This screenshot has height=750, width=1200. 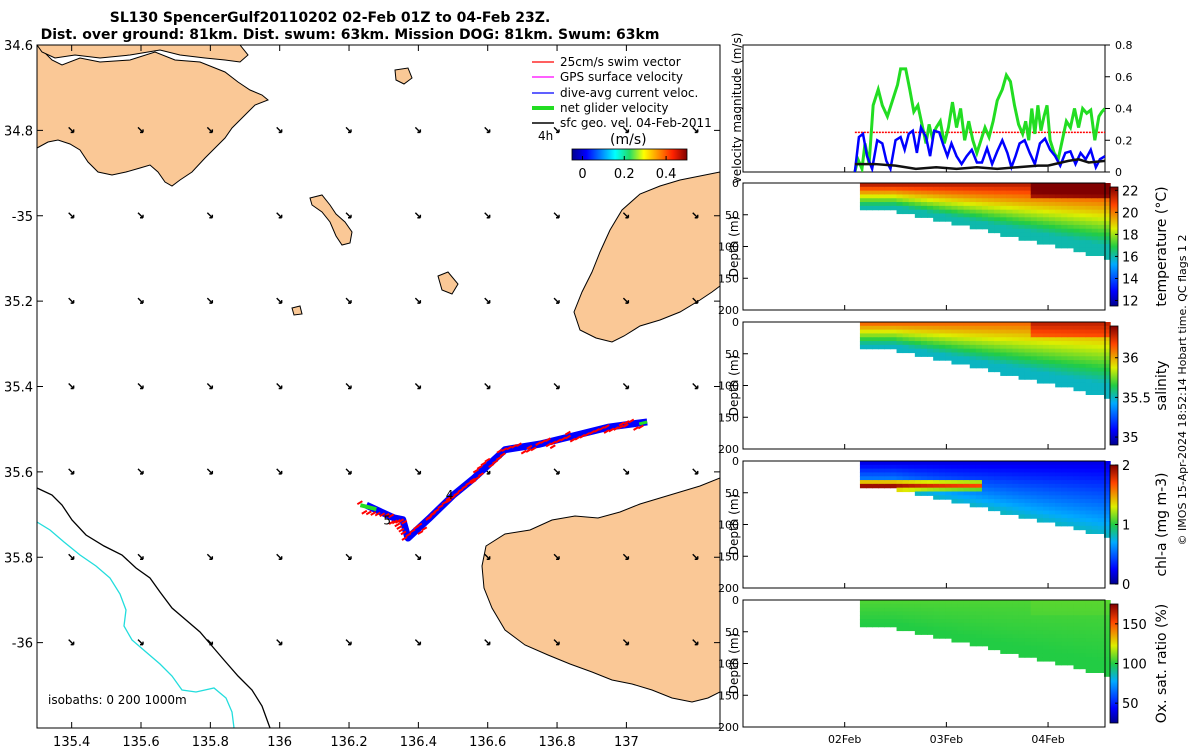 I want to click on map-x-tick-label: 136.4, so click(x=418, y=742).